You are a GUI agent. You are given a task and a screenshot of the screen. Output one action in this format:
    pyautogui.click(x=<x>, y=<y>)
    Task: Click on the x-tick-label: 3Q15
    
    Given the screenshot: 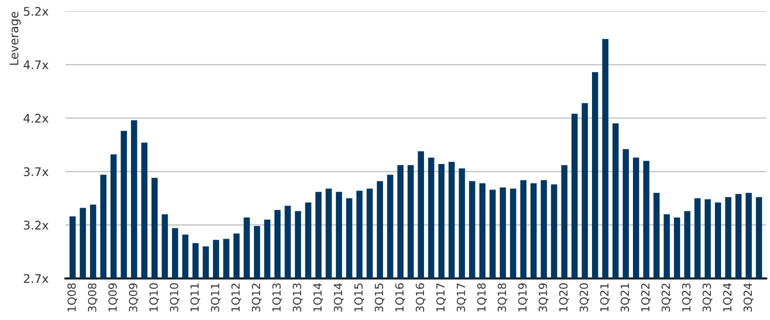 What is the action you would take?
    pyautogui.click(x=379, y=298)
    